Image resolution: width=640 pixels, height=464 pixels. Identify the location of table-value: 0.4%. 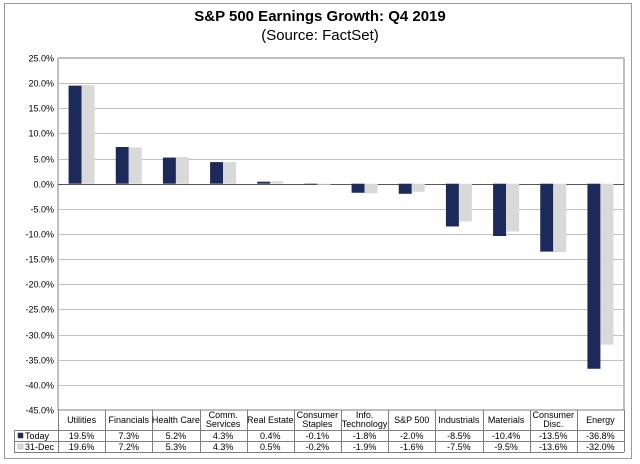
(270, 436).